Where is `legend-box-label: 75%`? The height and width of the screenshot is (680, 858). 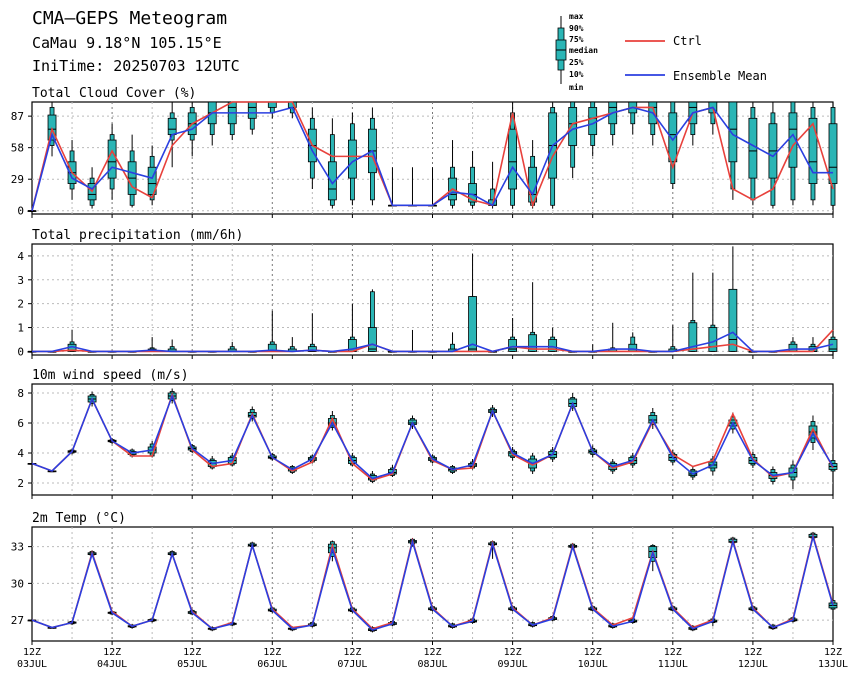
legend-box-label: 75% is located at coordinates (576, 39).